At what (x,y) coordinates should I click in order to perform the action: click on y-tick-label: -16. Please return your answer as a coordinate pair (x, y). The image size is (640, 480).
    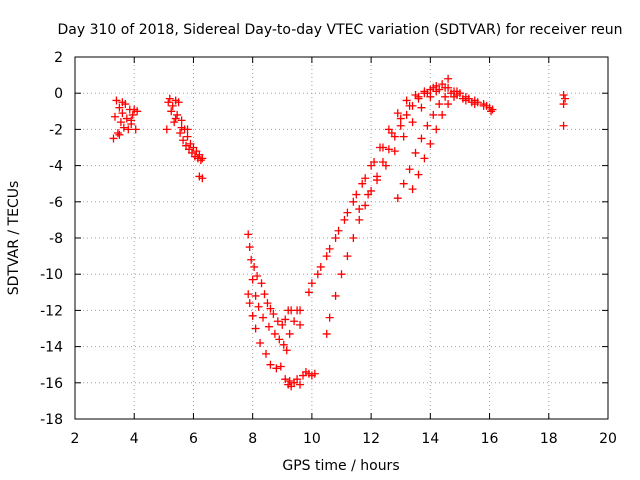
    Looking at the image, I should click on (51, 384).